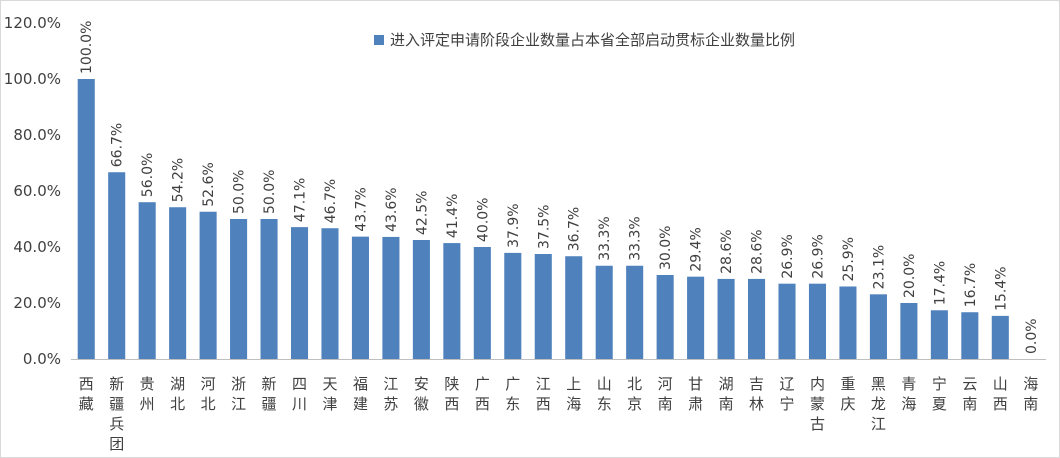 The image size is (1060, 458). What do you see at coordinates (756, 394) in the screenshot?
I see `x-tick-label: 吉林` at bounding box center [756, 394].